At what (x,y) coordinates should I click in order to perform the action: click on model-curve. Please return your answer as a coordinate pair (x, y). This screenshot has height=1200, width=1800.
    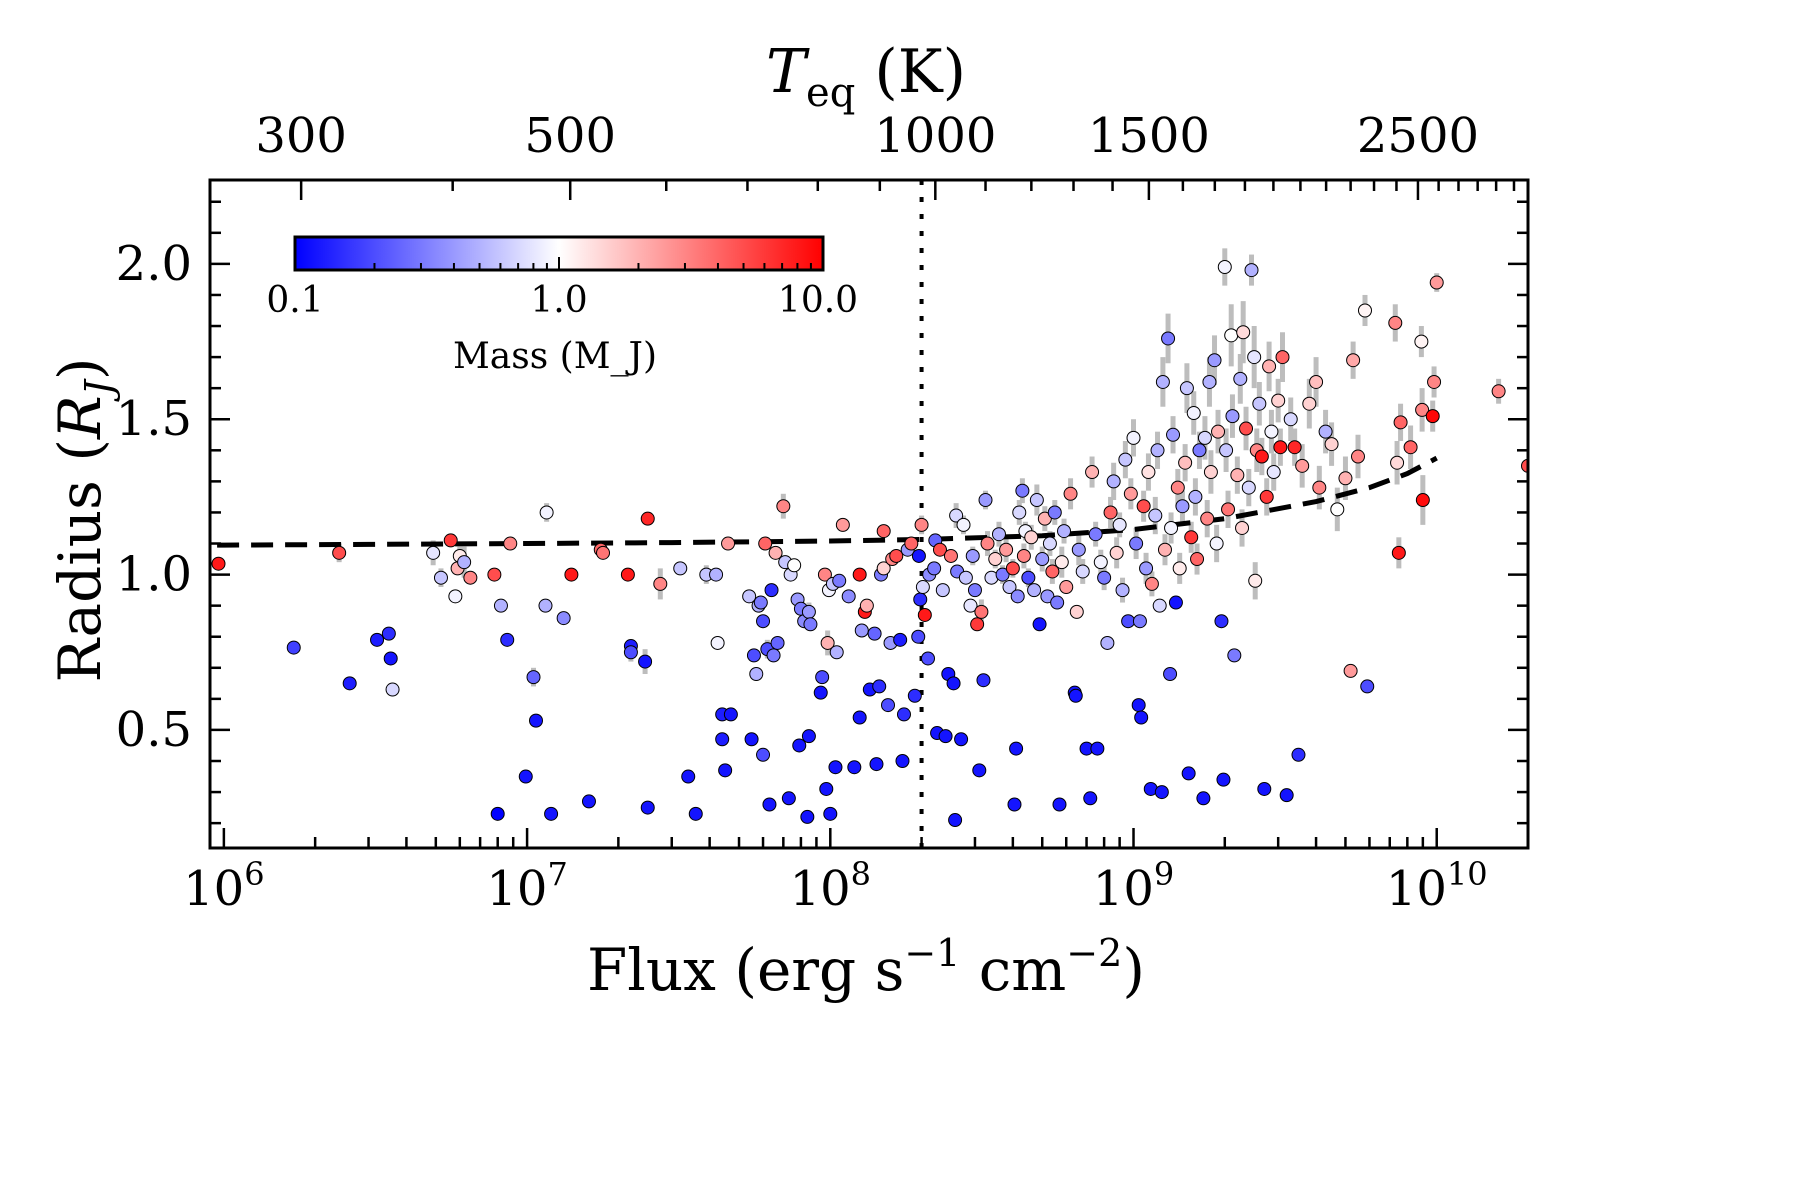
    Looking at the image, I should click on (827, 501).